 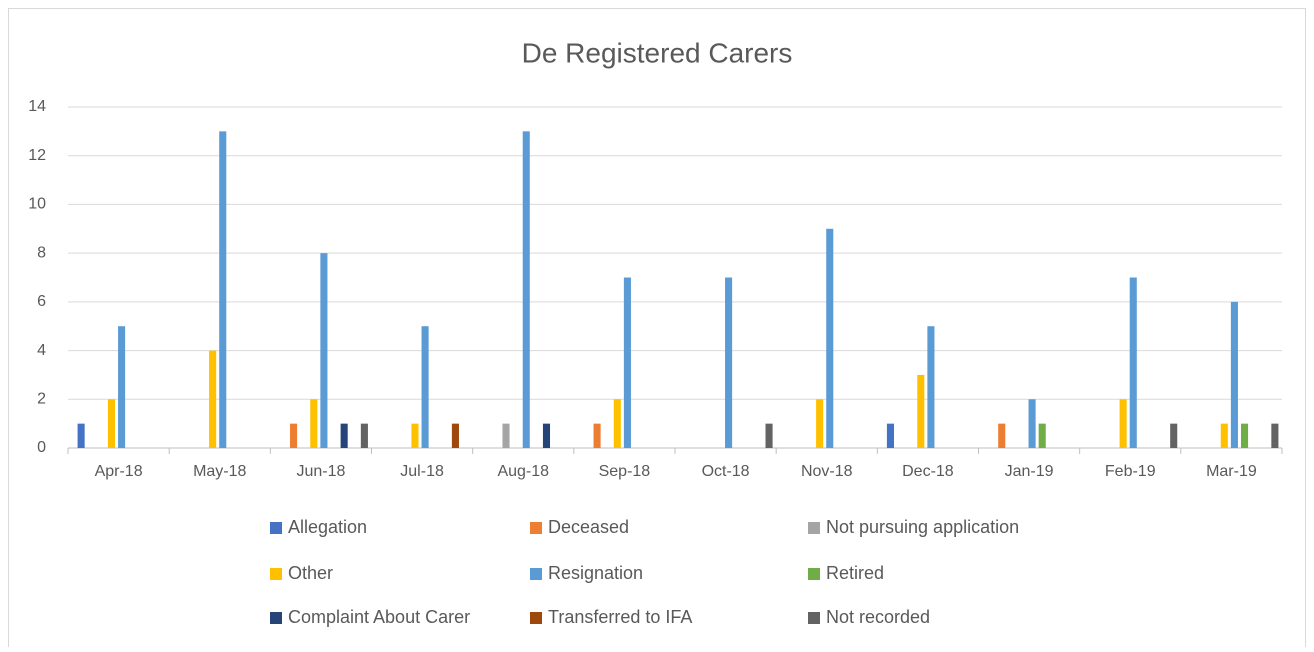 What do you see at coordinates (1130, 471) in the screenshot?
I see `x-tick-label: Feb-19` at bounding box center [1130, 471].